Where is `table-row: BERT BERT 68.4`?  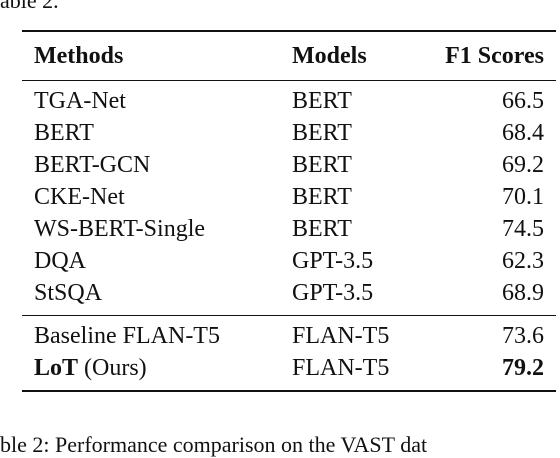 table-row: BERT BERT 68.4 is located at coordinates (289, 133).